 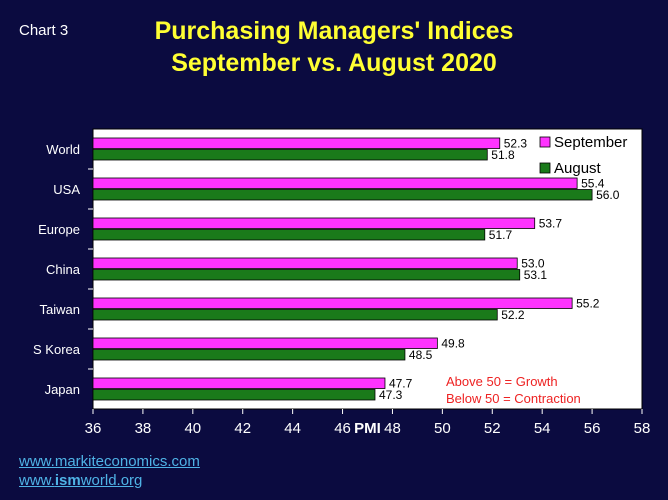 I want to click on ism-link-prefix: www., so click(x=37, y=480).